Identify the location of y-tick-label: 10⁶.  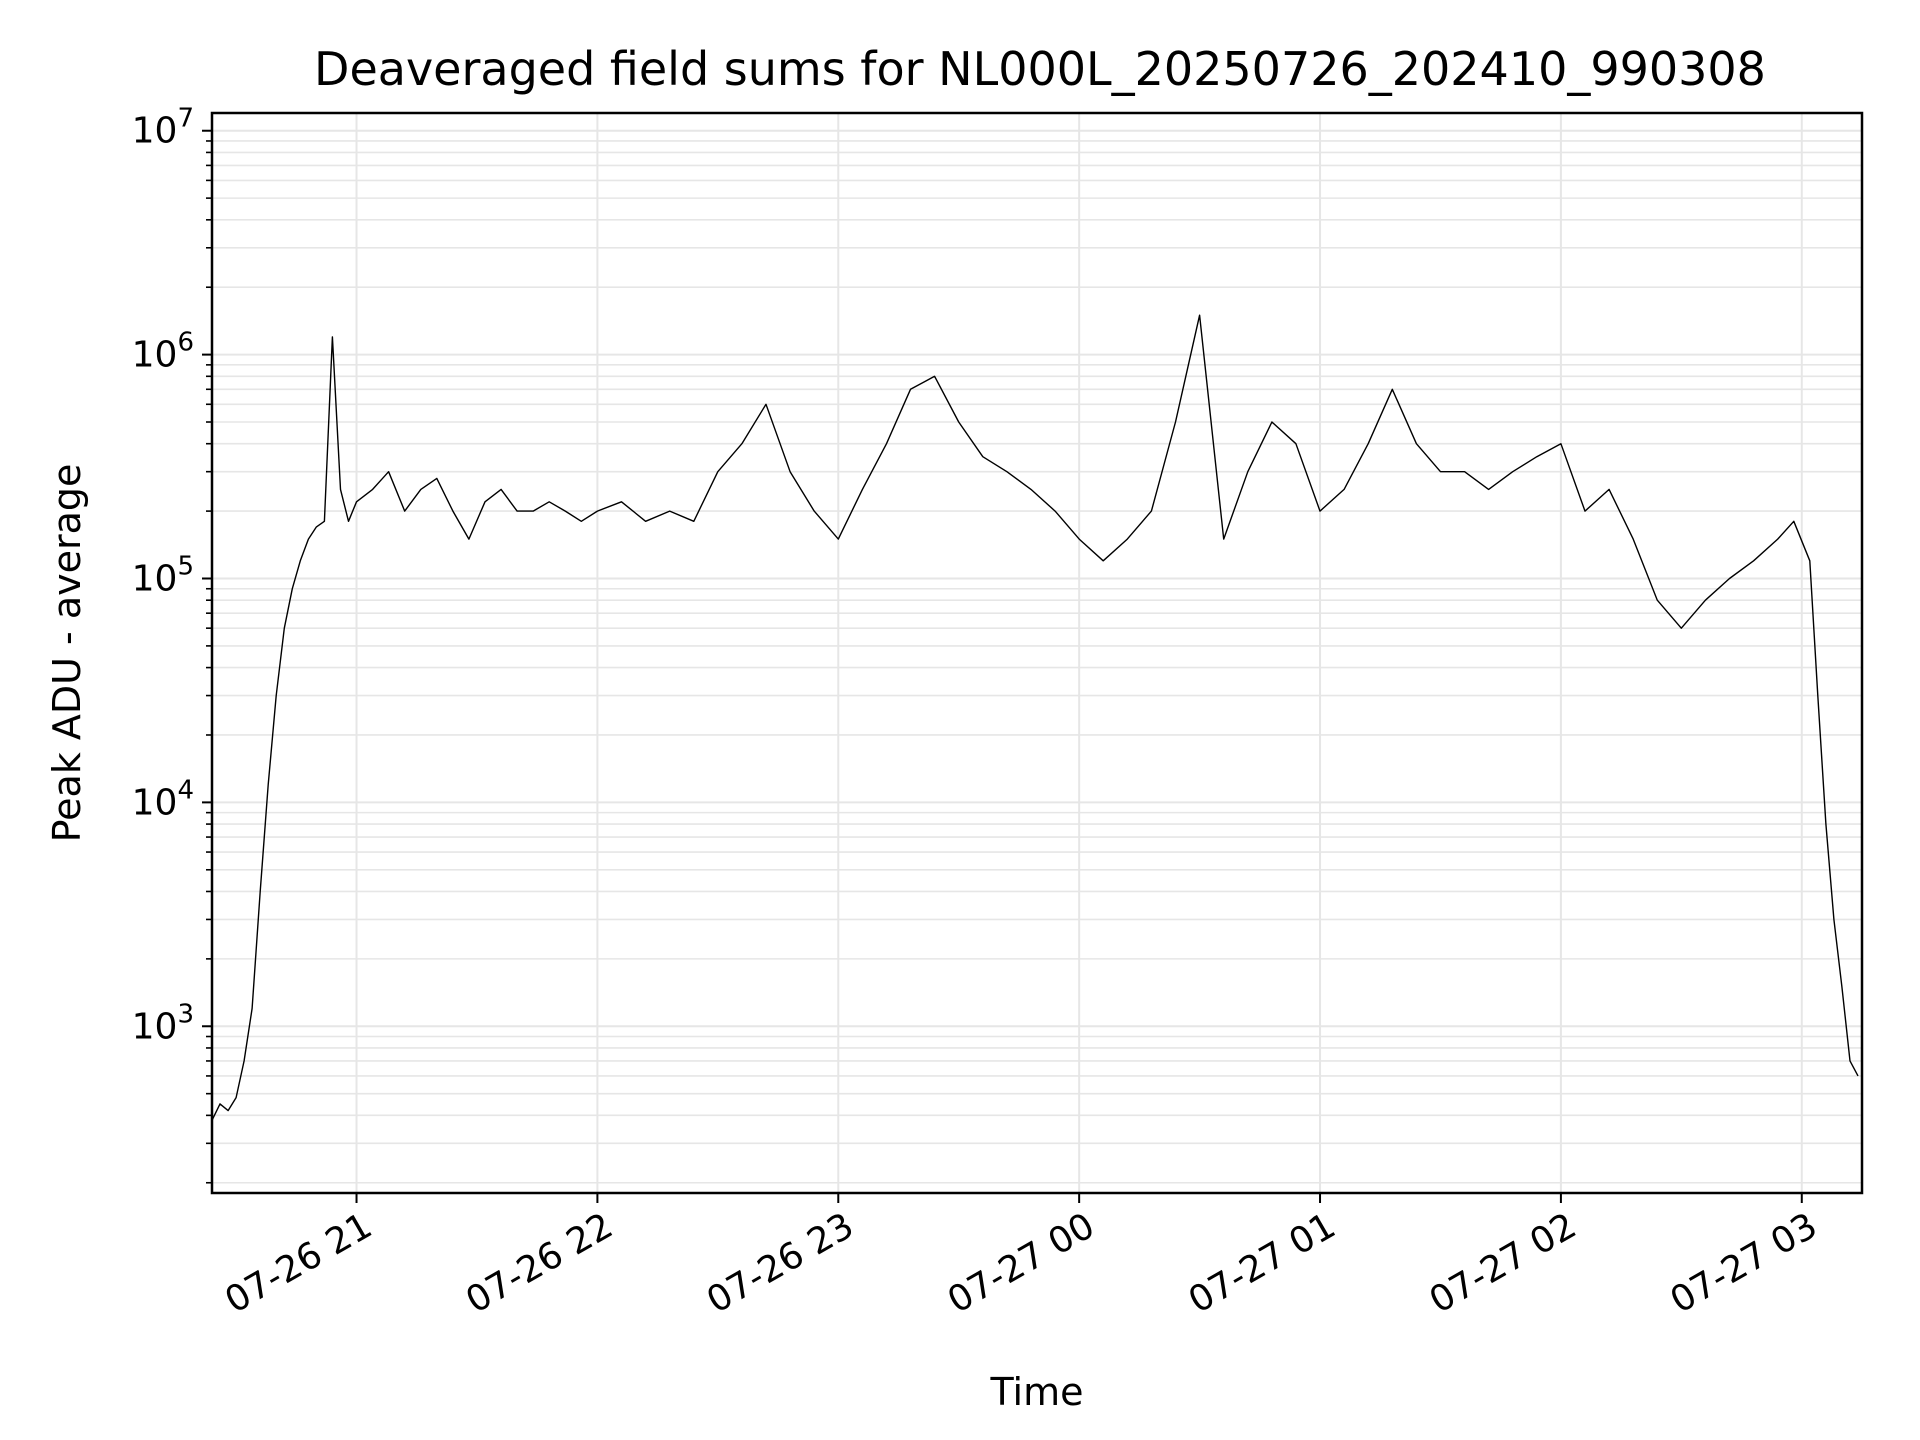
(163, 352).